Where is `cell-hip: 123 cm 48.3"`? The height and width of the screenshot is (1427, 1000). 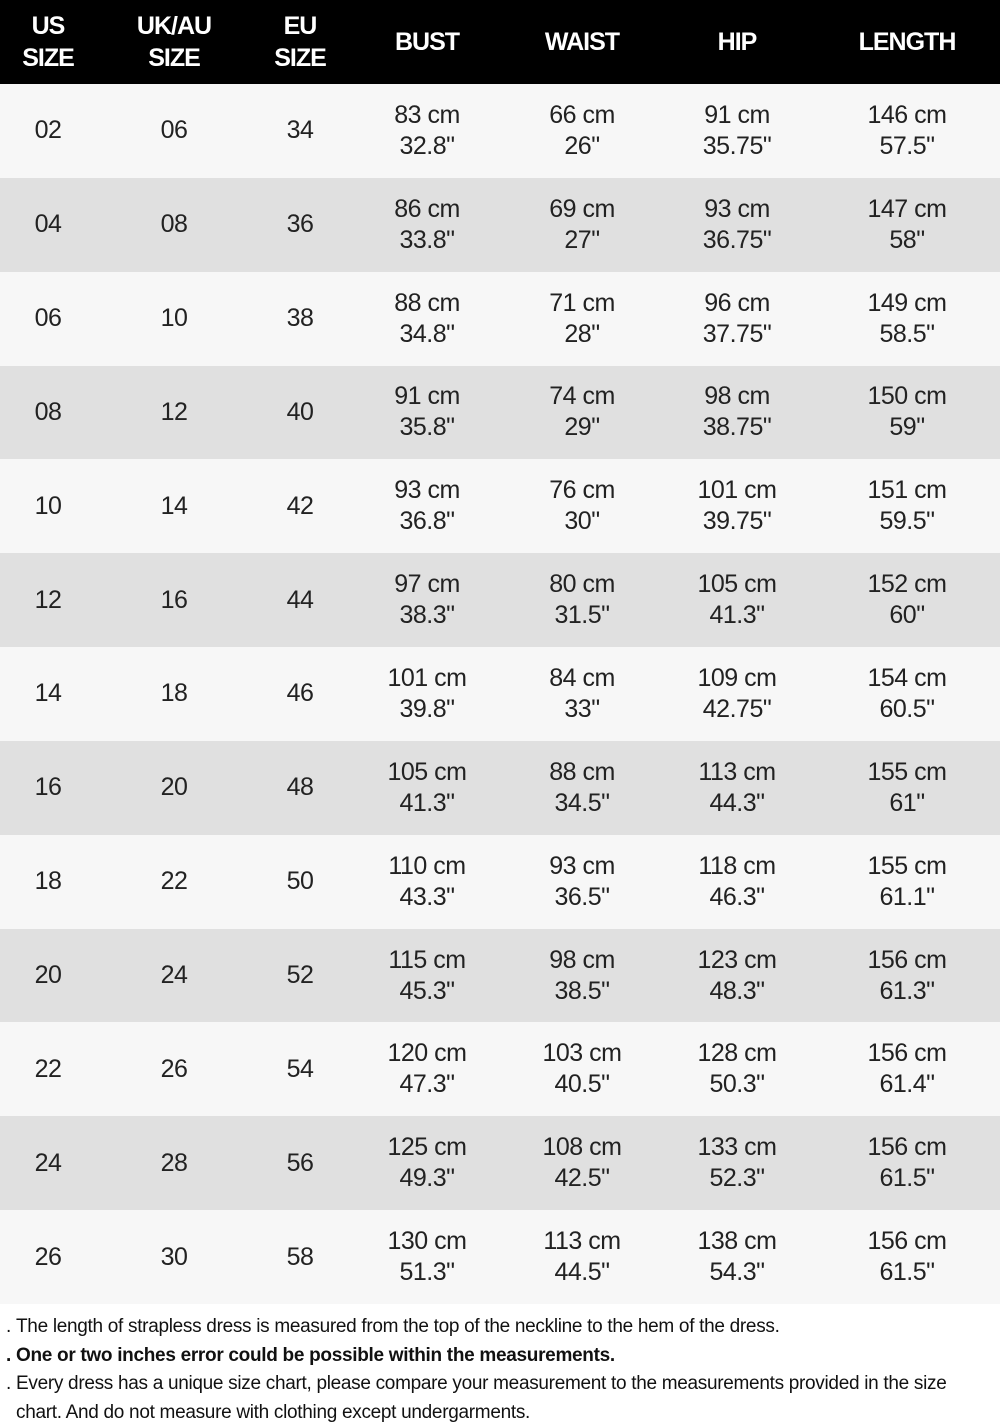
cell-hip: 123 cm 48.3" is located at coordinates (737, 976).